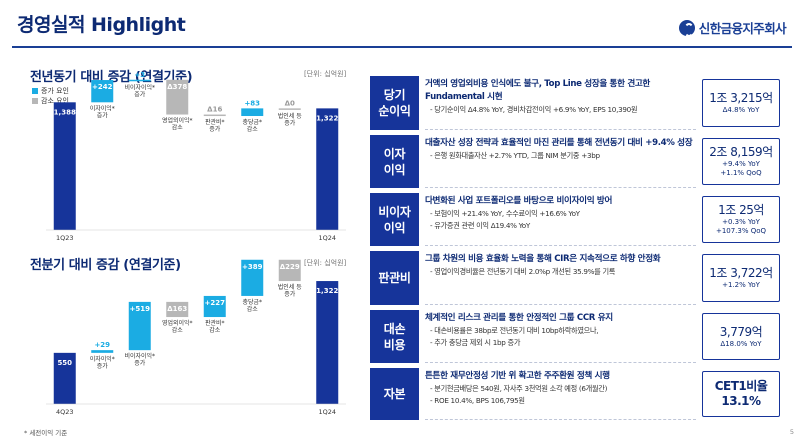 Image resolution: width=800 pixels, height=442 pixels. What do you see at coordinates (102, 345) in the screenshot?
I see `chart-data-label: +29` at bounding box center [102, 345].